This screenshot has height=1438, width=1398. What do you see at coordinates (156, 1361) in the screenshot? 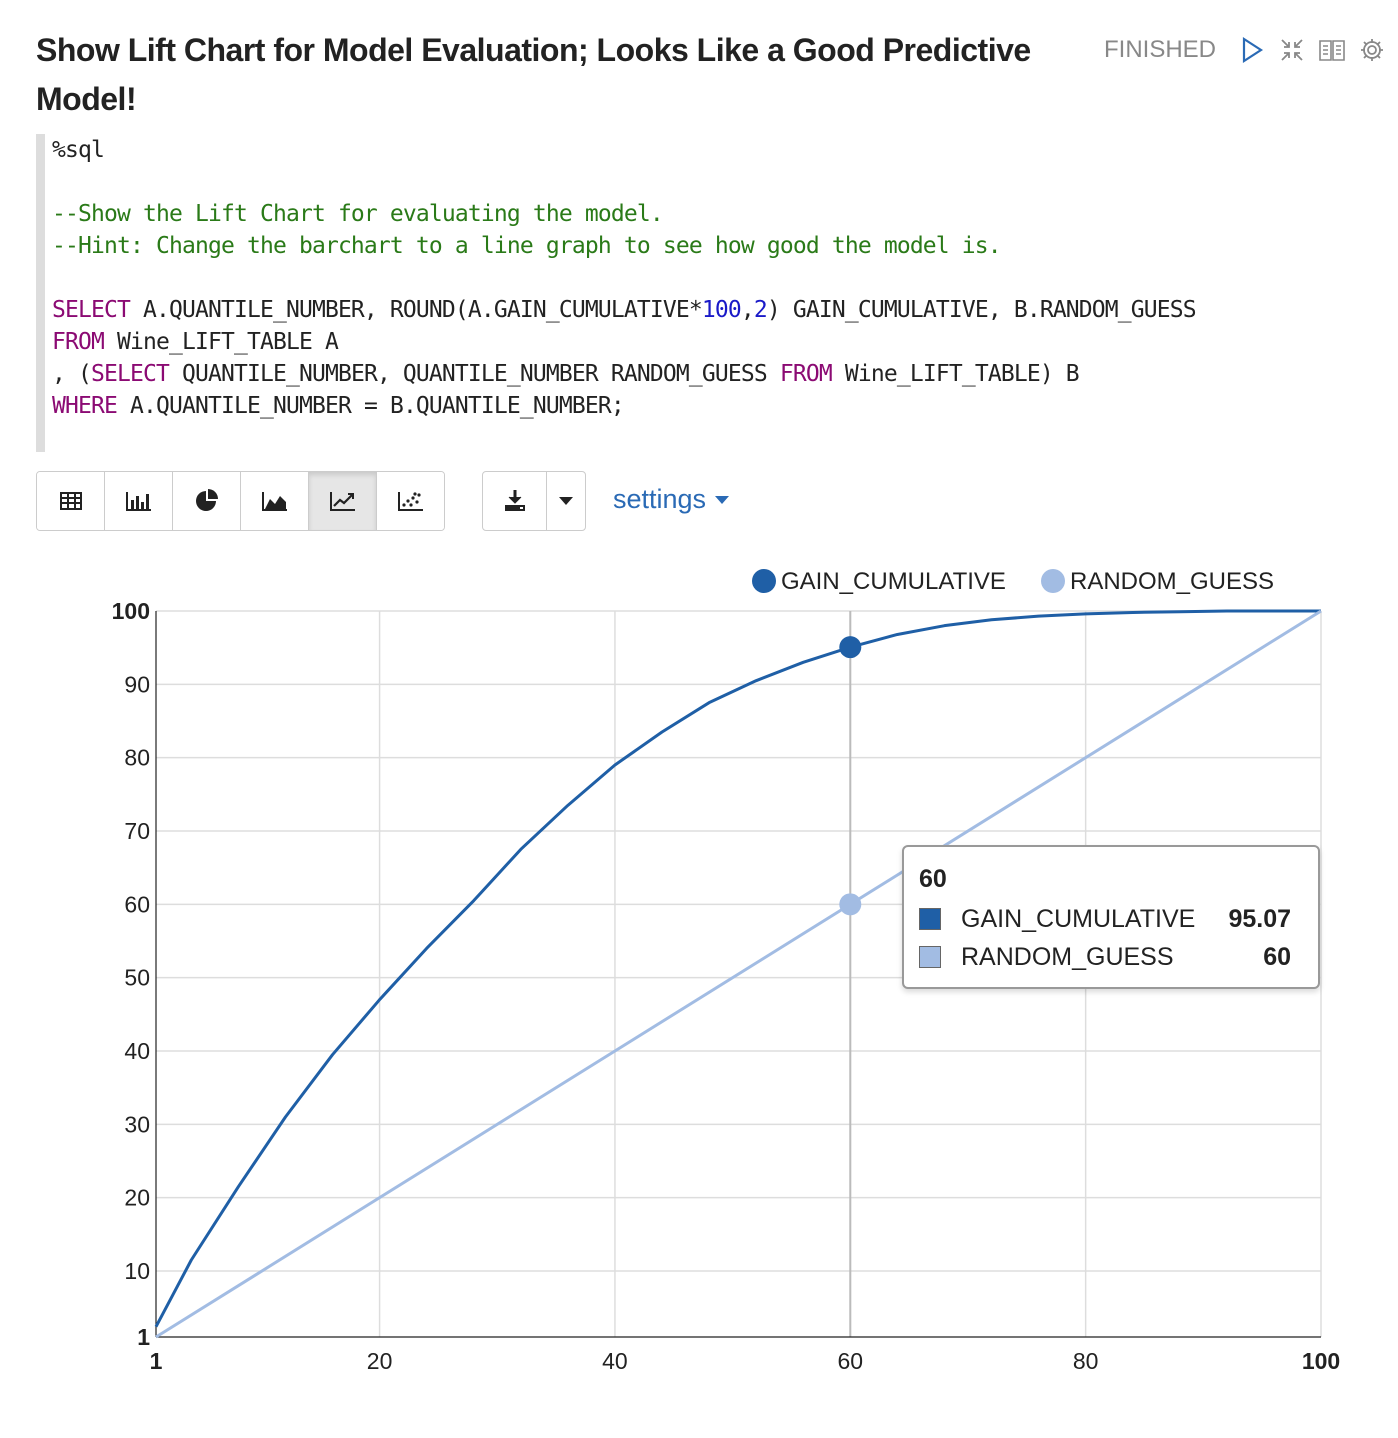
I see `x-tick-label: 1` at bounding box center [156, 1361].